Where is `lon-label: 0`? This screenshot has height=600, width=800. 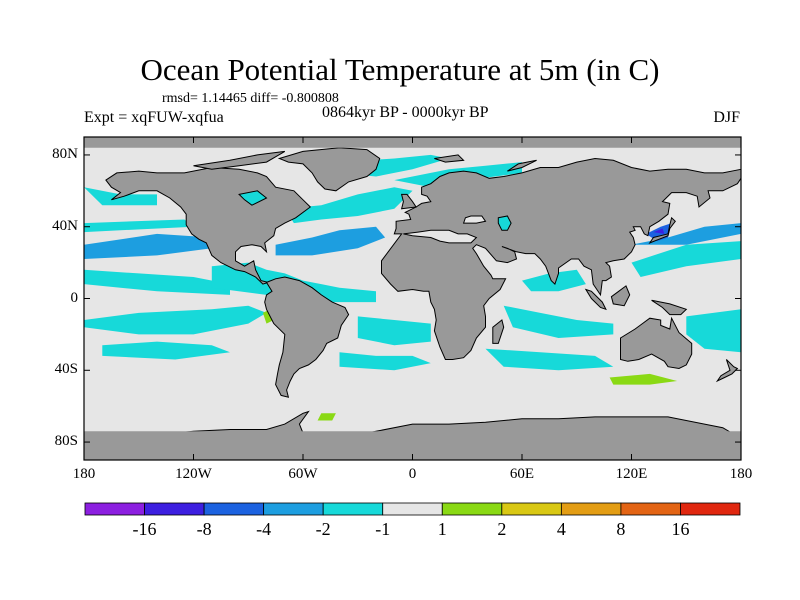 lon-label: 0 is located at coordinates (412, 474).